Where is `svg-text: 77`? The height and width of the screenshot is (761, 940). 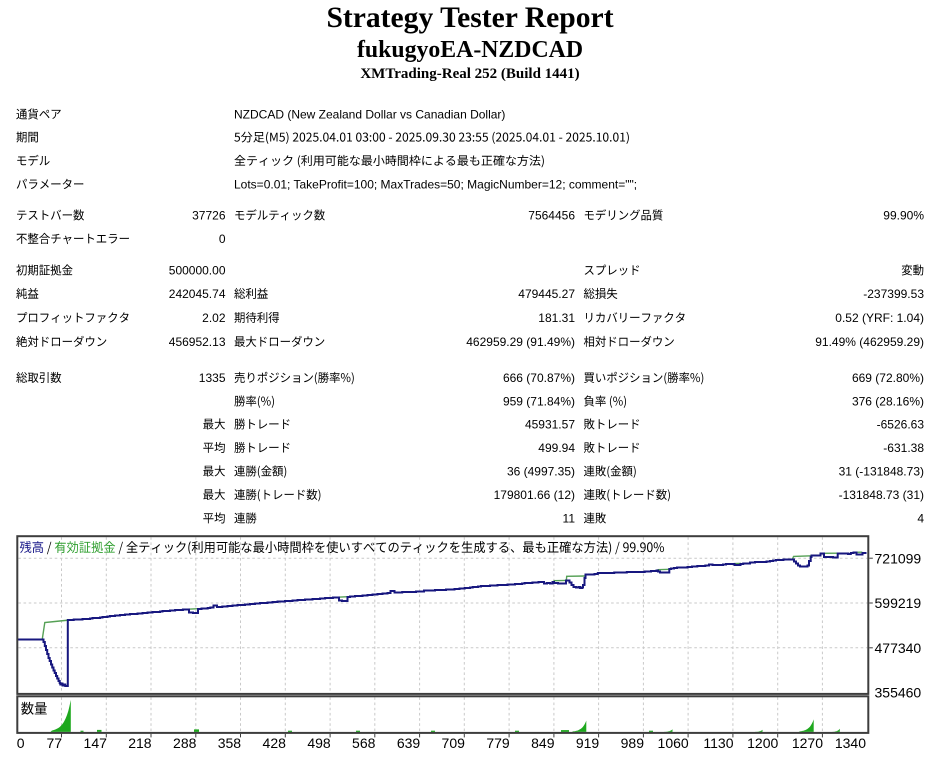
svg-text: 77 is located at coordinates (55, 743).